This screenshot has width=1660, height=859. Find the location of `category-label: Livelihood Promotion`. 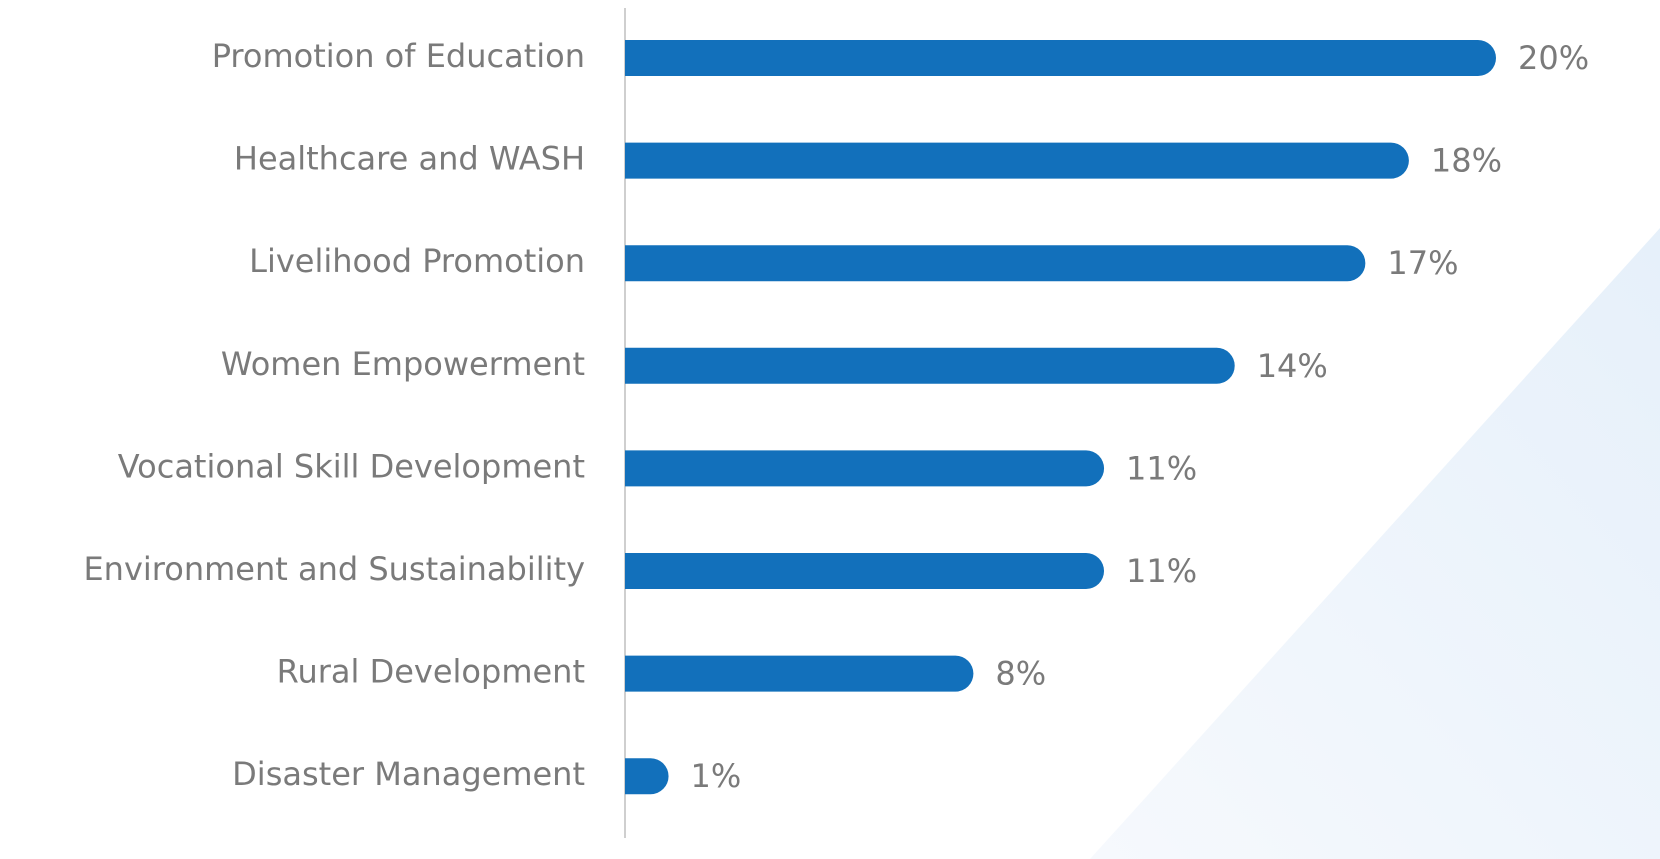

category-label: Livelihood Promotion is located at coordinates (417, 261).